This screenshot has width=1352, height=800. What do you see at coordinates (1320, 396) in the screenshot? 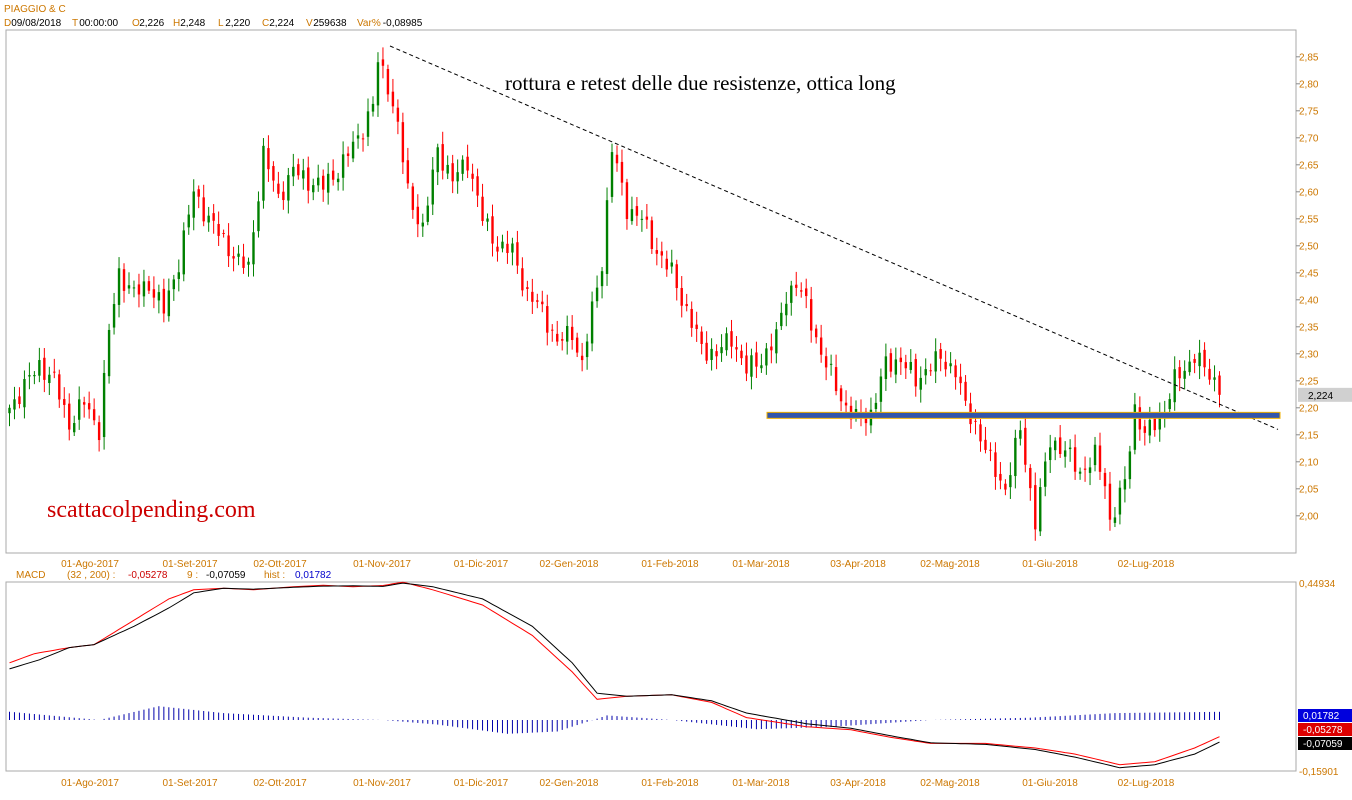
I see `price-tag-value: 2,224` at bounding box center [1320, 396].